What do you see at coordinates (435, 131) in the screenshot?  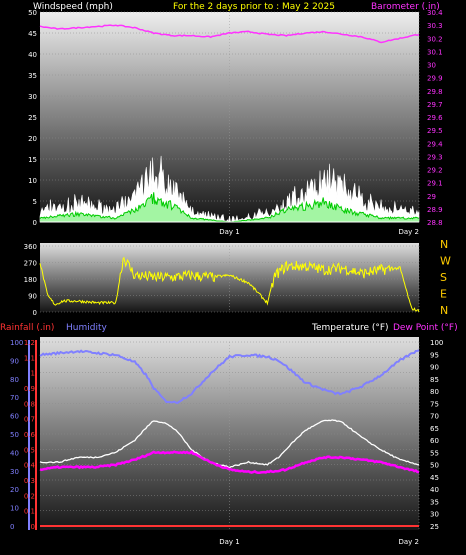 I see `barometer-tick-label: 29.5` at bounding box center [435, 131].